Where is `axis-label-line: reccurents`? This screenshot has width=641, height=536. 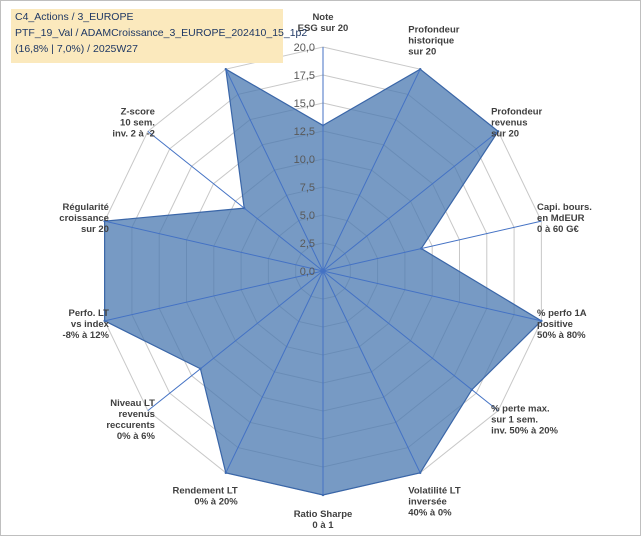 axis-label-line: reccurents is located at coordinates (130, 425).